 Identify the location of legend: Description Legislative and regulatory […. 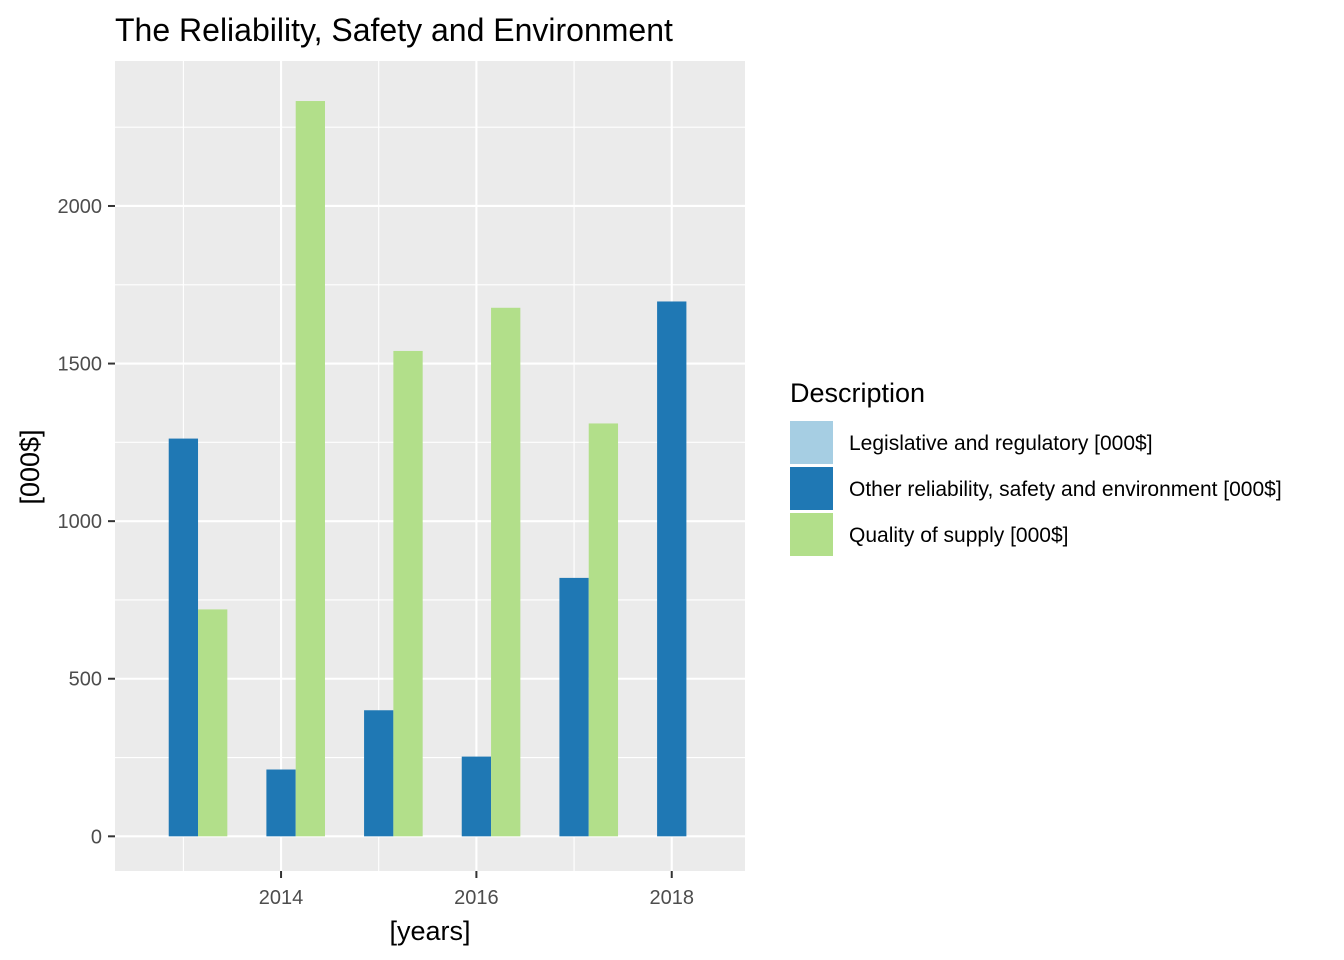
(1036, 467).